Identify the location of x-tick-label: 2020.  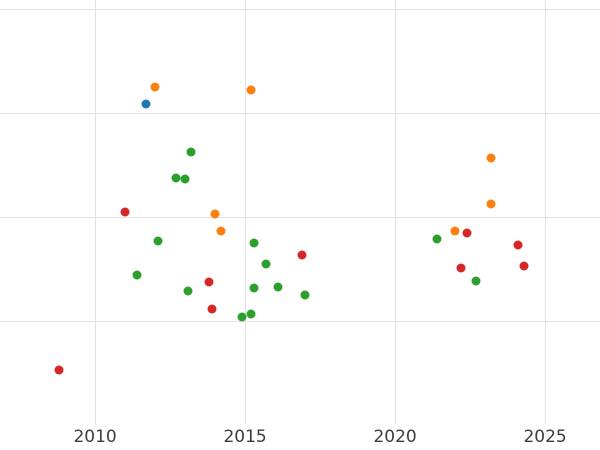
(395, 437).